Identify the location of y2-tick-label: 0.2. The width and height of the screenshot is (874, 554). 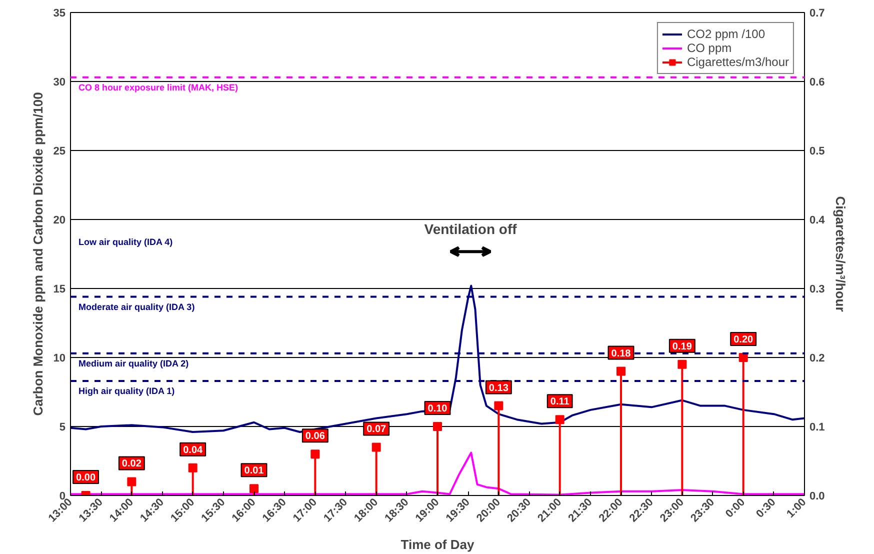
(817, 358).